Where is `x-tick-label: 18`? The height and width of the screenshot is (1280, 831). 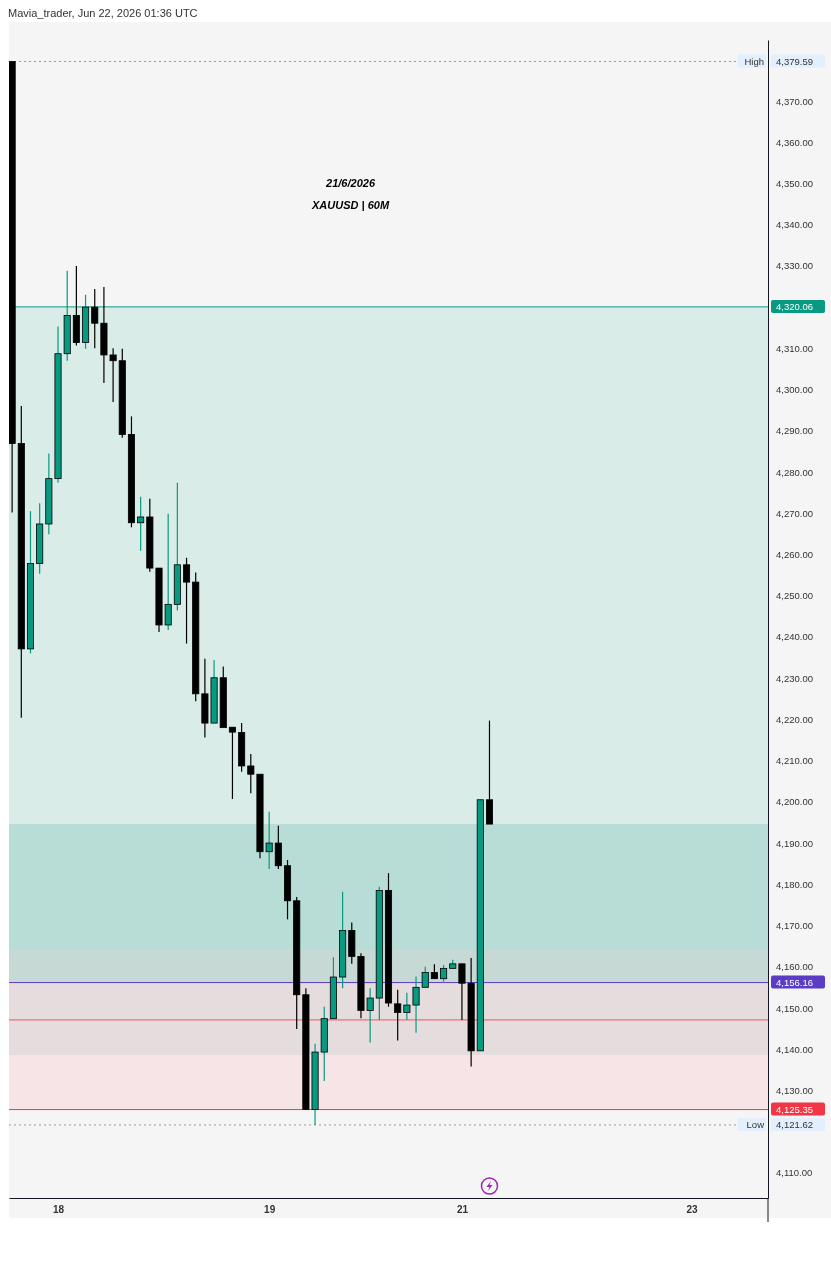 x-tick-label: 18 is located at coordinates (58, 1210).